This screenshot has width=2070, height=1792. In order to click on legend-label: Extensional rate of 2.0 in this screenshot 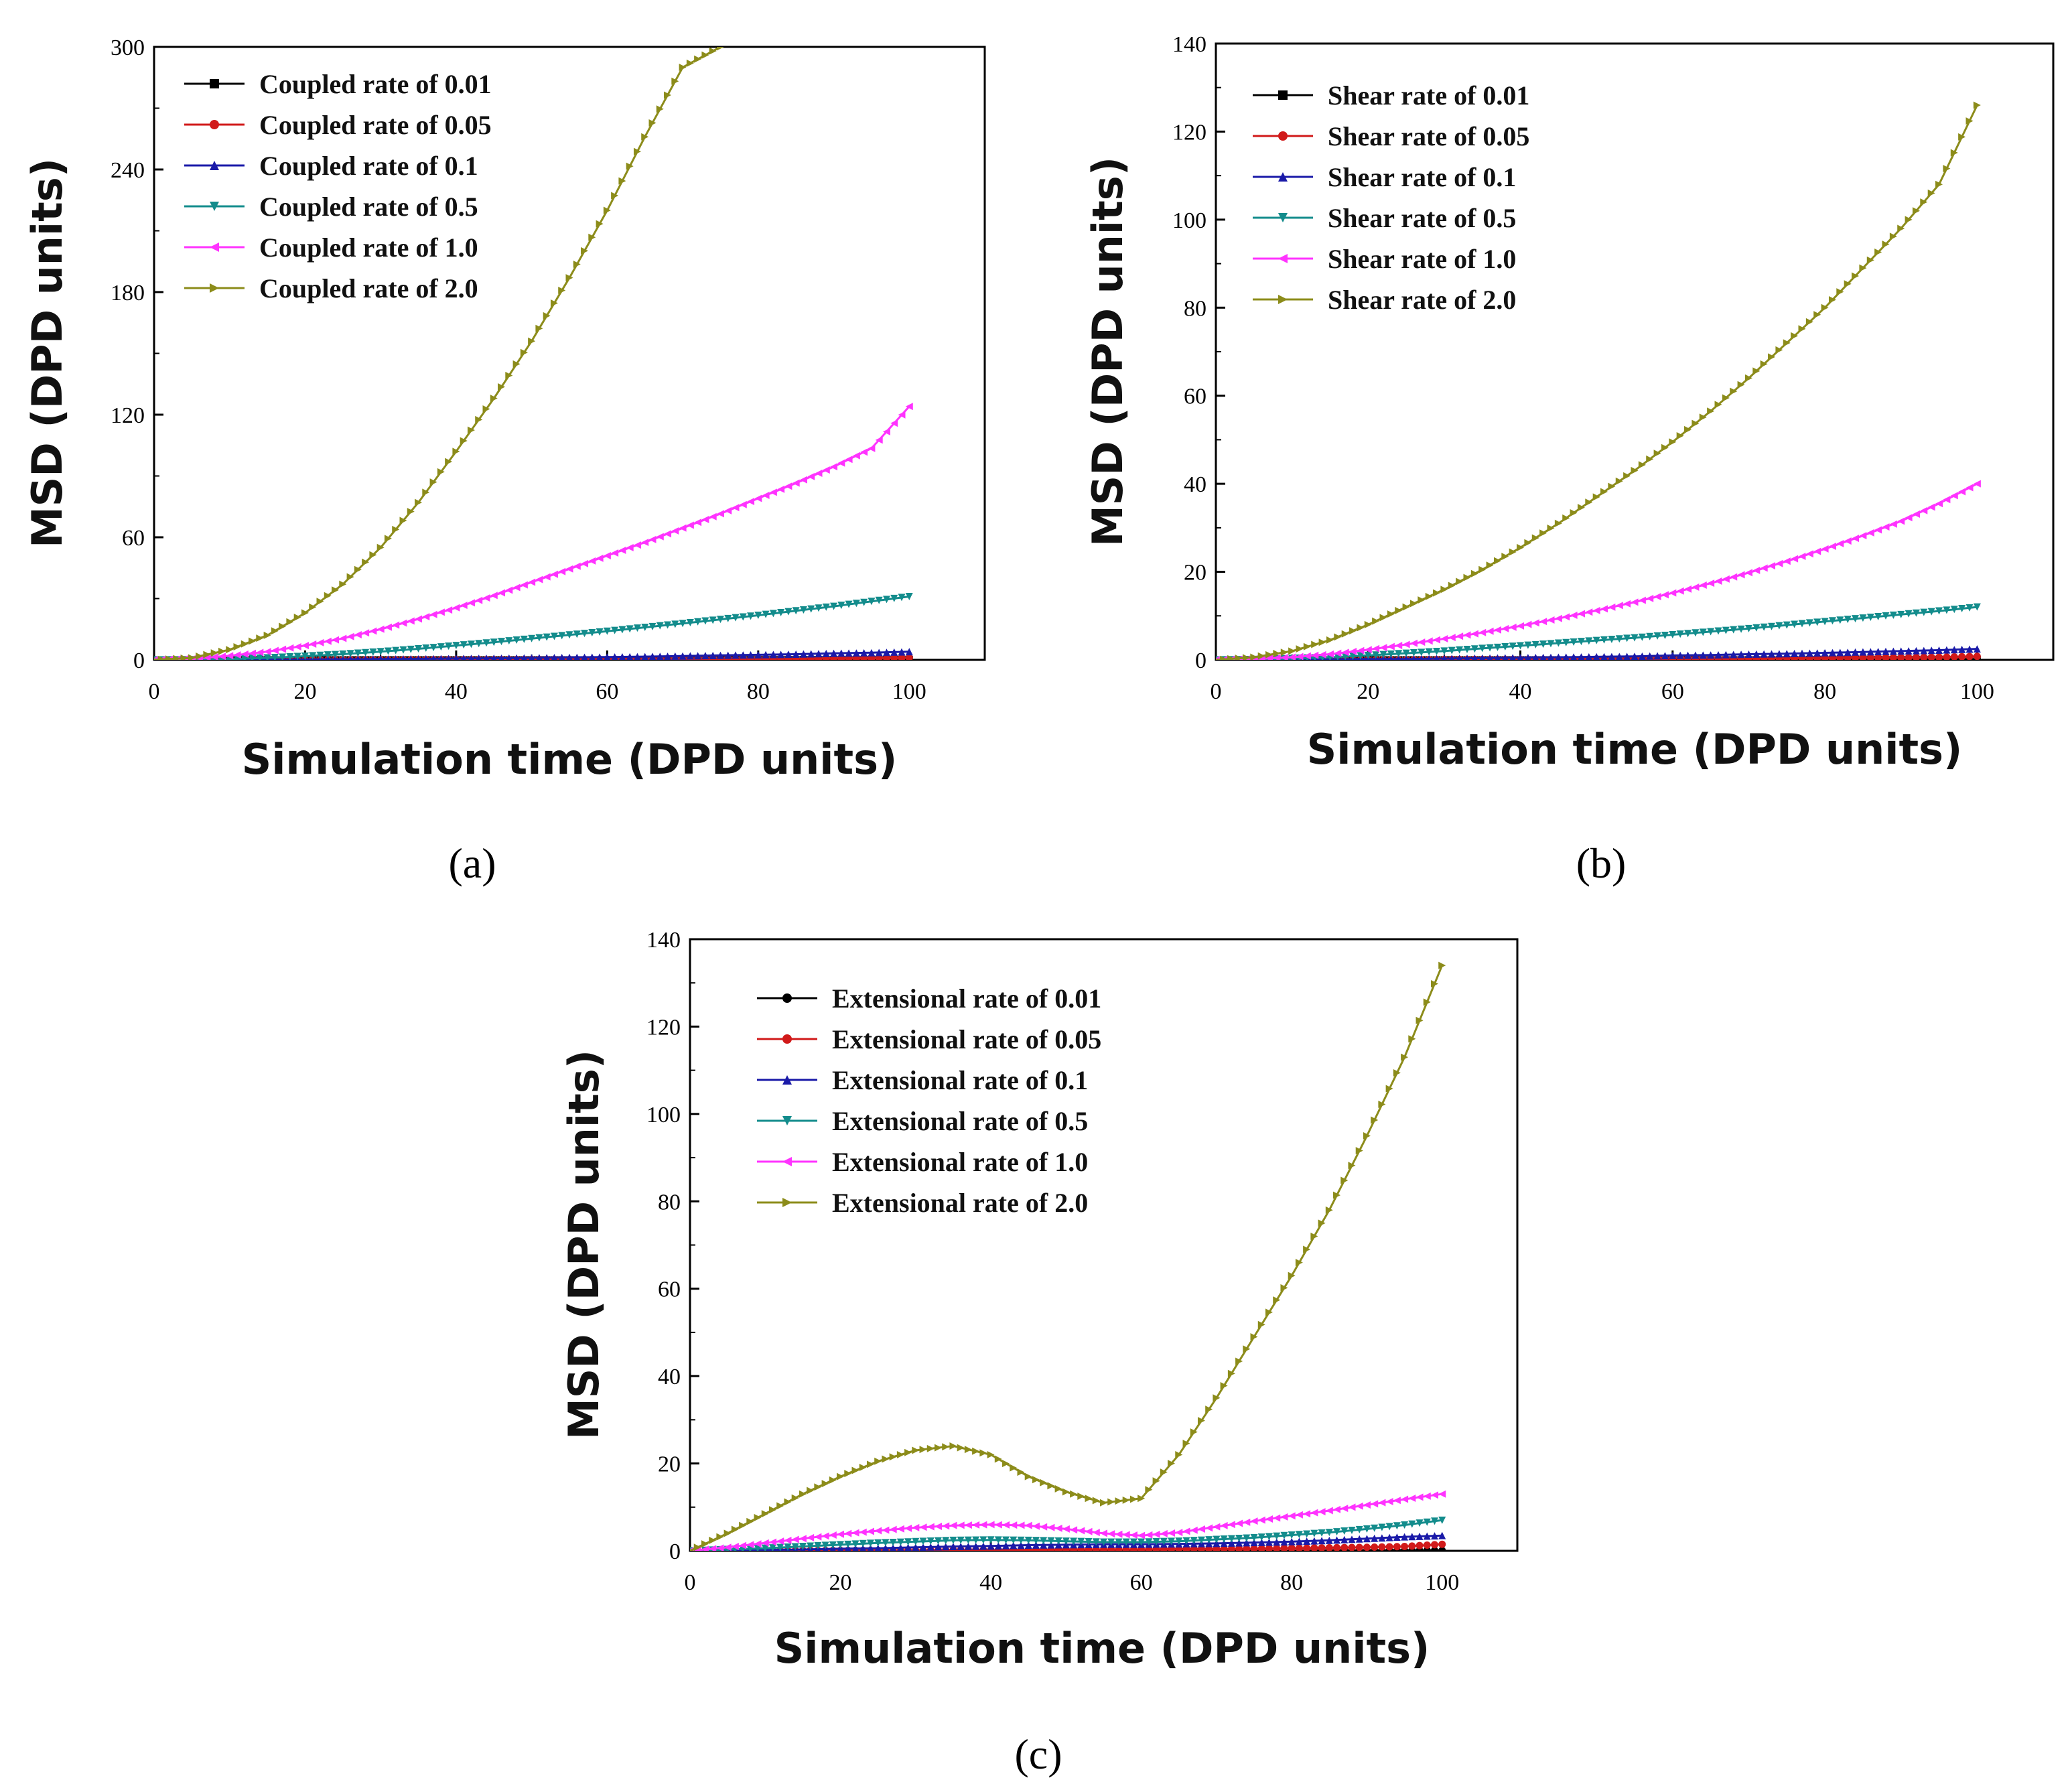, I will do `click(960, 1203)`.